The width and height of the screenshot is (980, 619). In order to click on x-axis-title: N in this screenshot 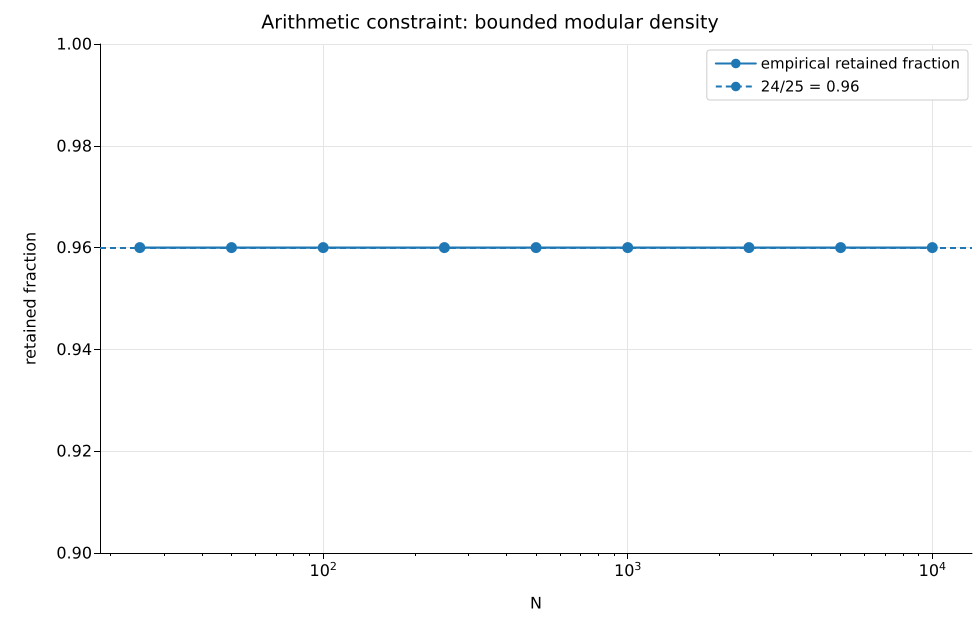, I will do `click(536, 603)`.